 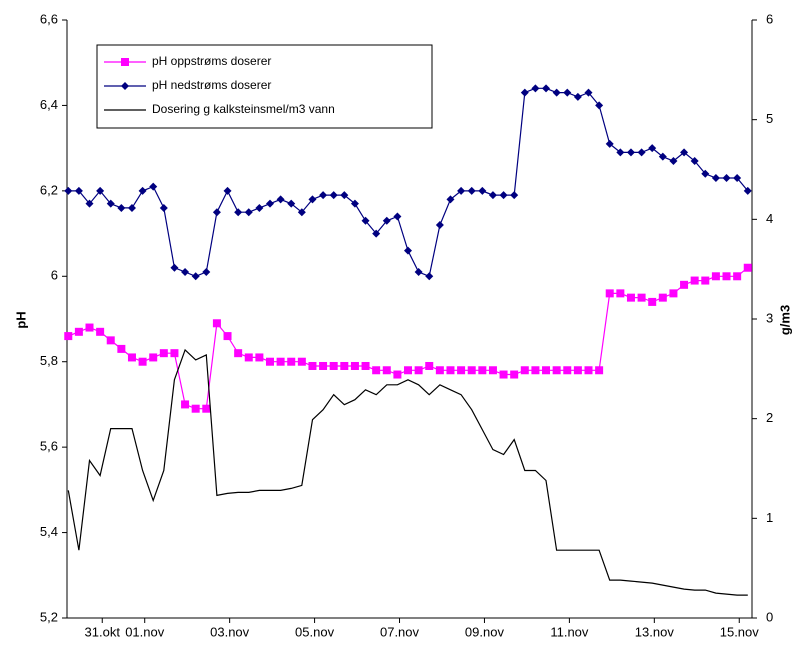 I want to click on x-tick-label: 03.nov, so click(x=230, y=631).